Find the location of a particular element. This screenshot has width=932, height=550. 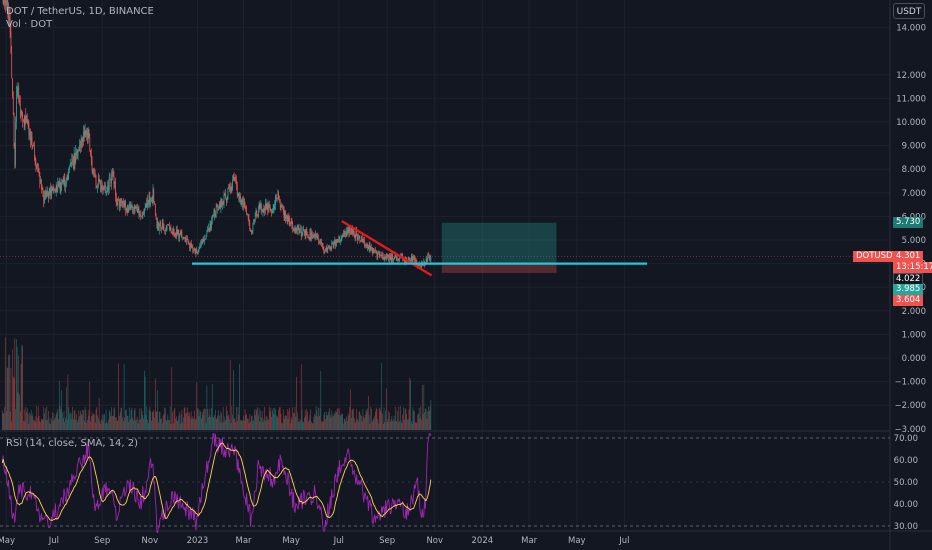

rsi-tick-label: 50.00 is located at coordinates (906, 483).